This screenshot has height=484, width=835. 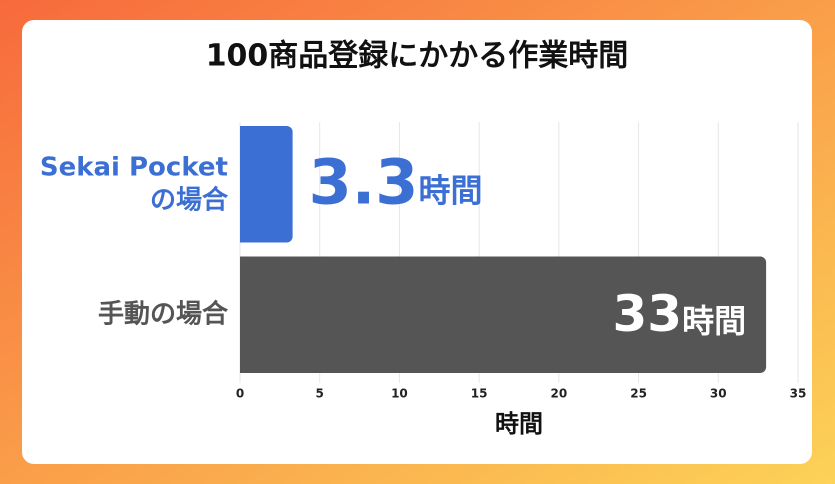 I want to click on bar, so click(x=266, y=184).